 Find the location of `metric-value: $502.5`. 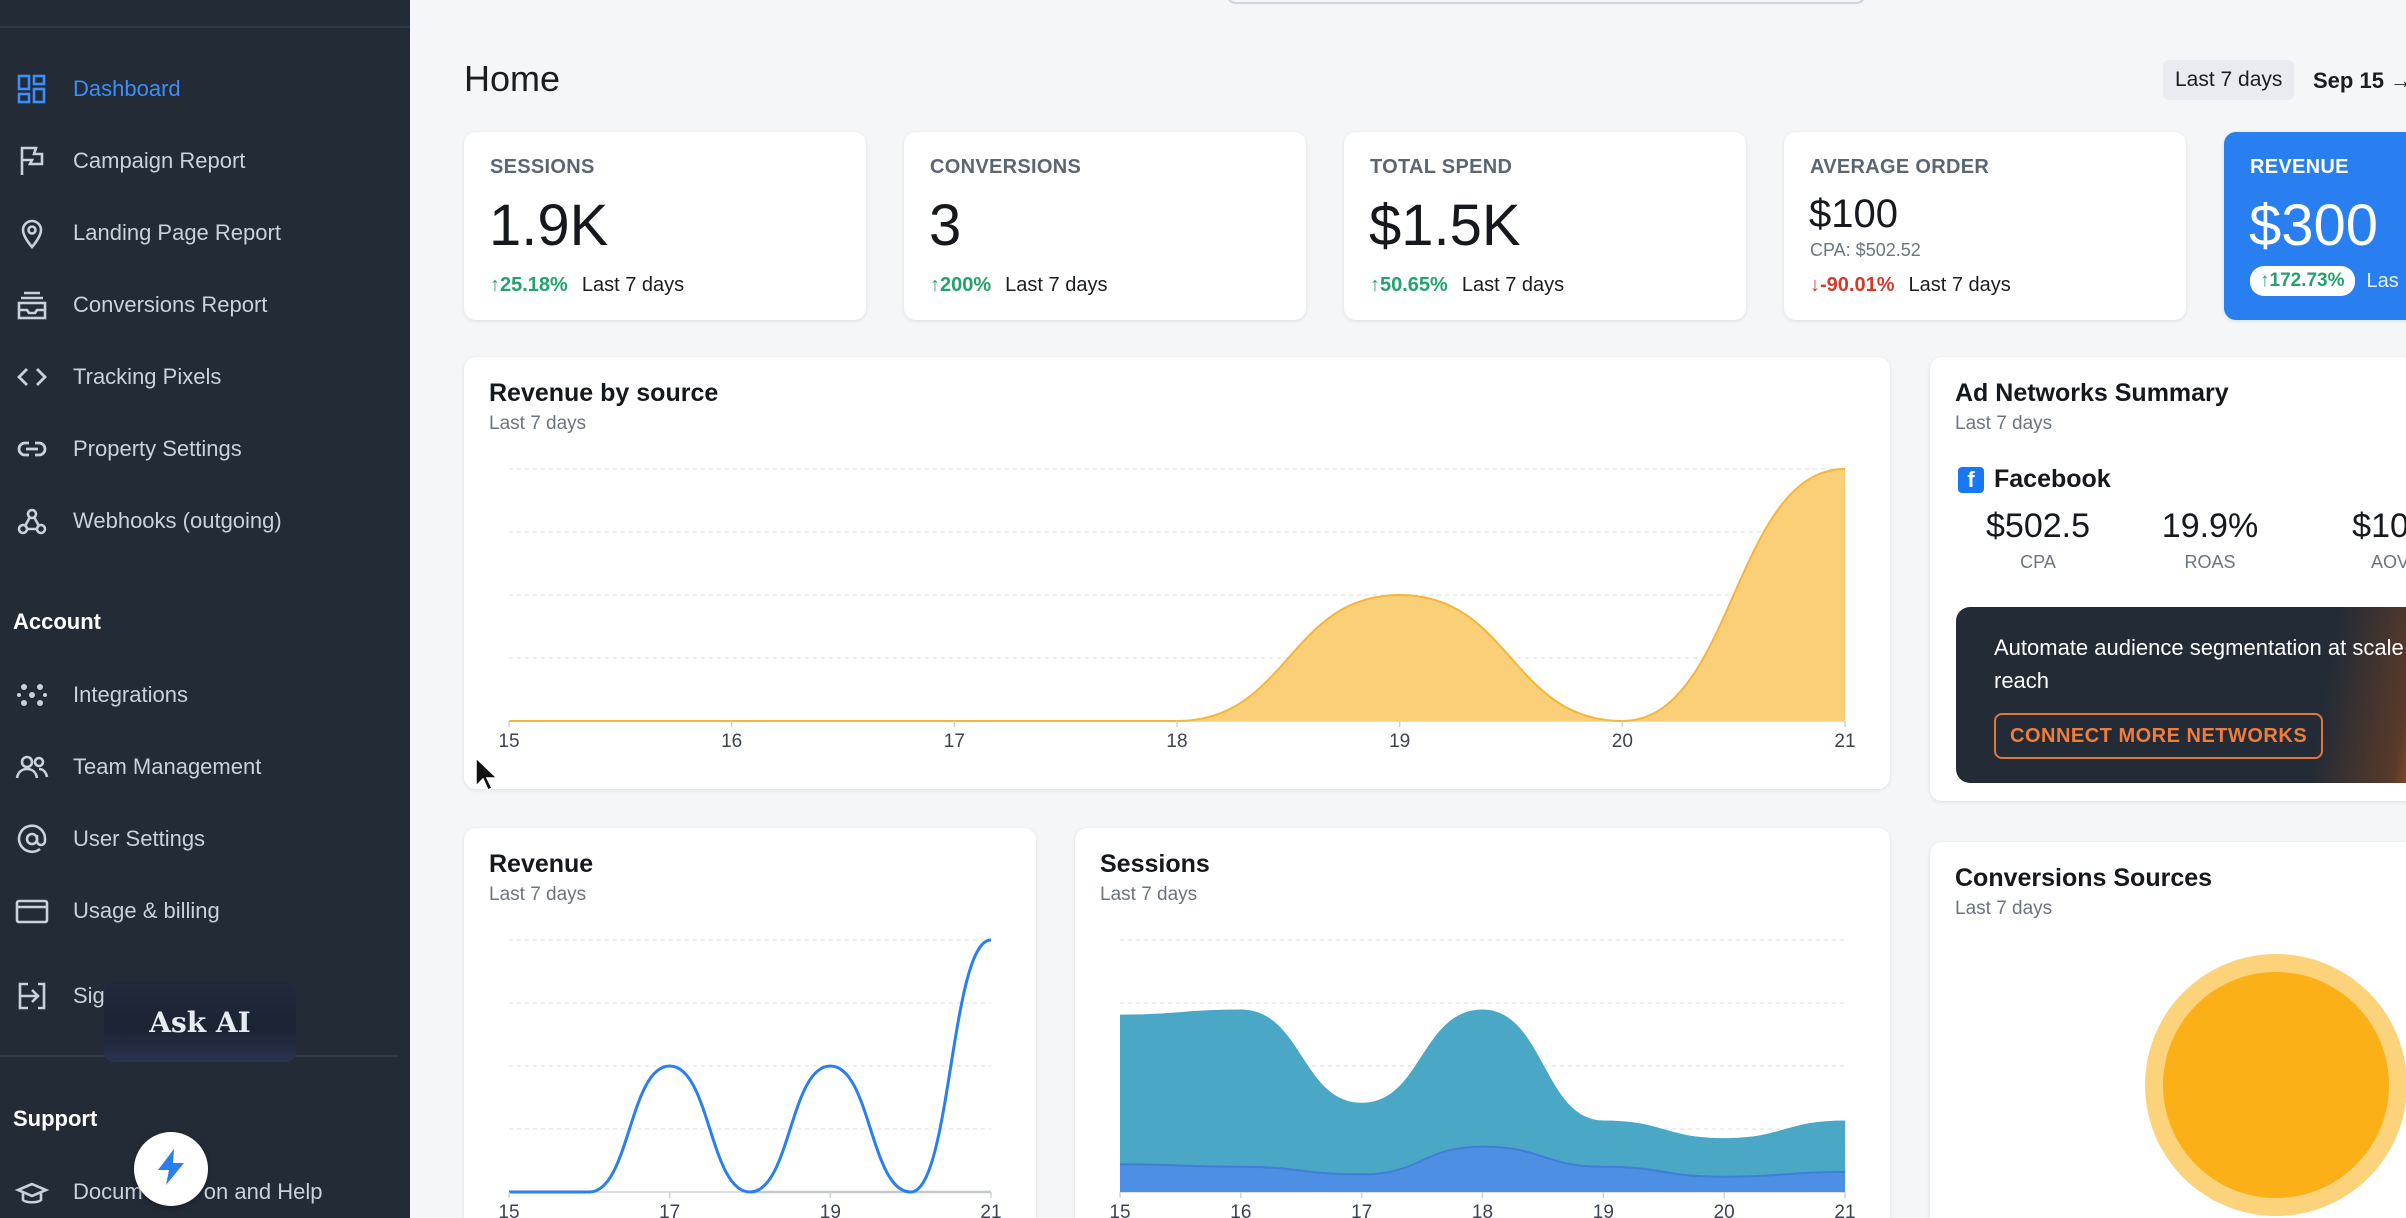

metric-value: $502.5 is located at coordinates (2038, 526).